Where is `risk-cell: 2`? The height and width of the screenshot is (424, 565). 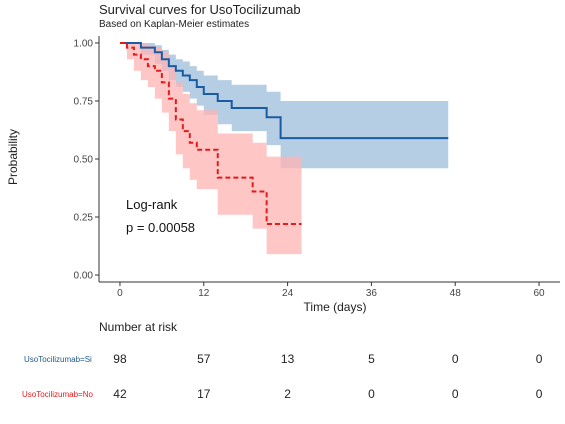 risk-cell: 2 is located at coordinates (287, 394).